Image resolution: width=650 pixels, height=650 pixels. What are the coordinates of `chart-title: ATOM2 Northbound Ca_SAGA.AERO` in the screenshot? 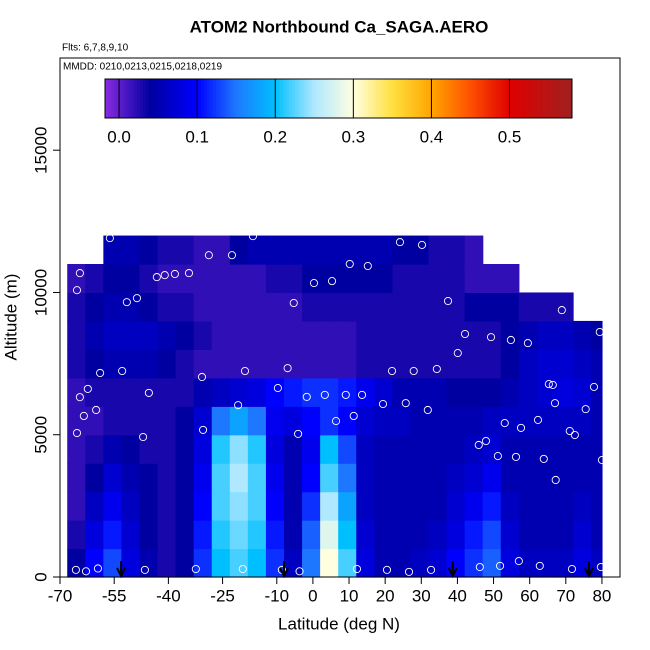 It's located at (339, 26).